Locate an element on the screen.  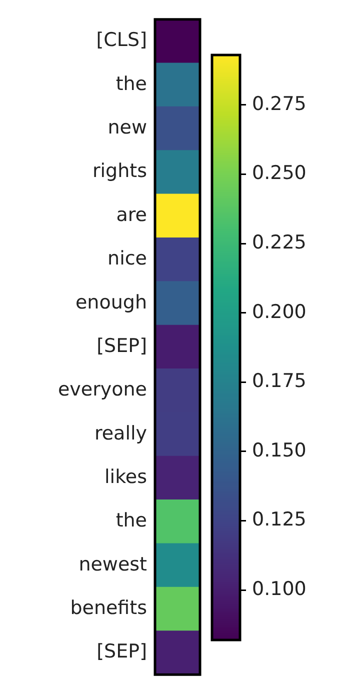
color-bar-label: 0.100 is located at coordinates (279, 589).